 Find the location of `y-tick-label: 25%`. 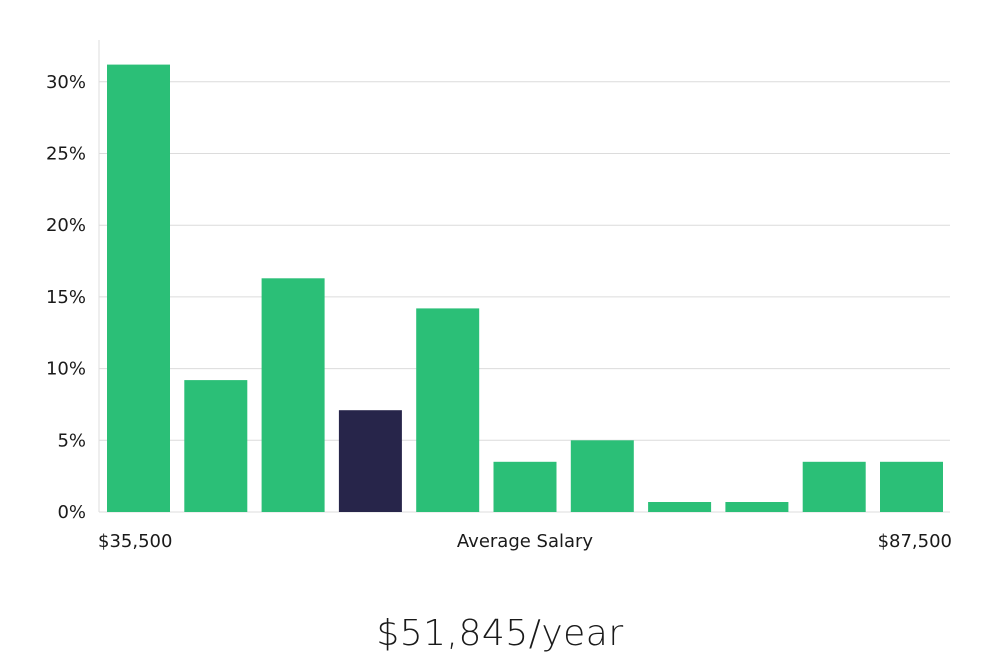

y-tick-label: 25% is located at coordinates (66, 154).